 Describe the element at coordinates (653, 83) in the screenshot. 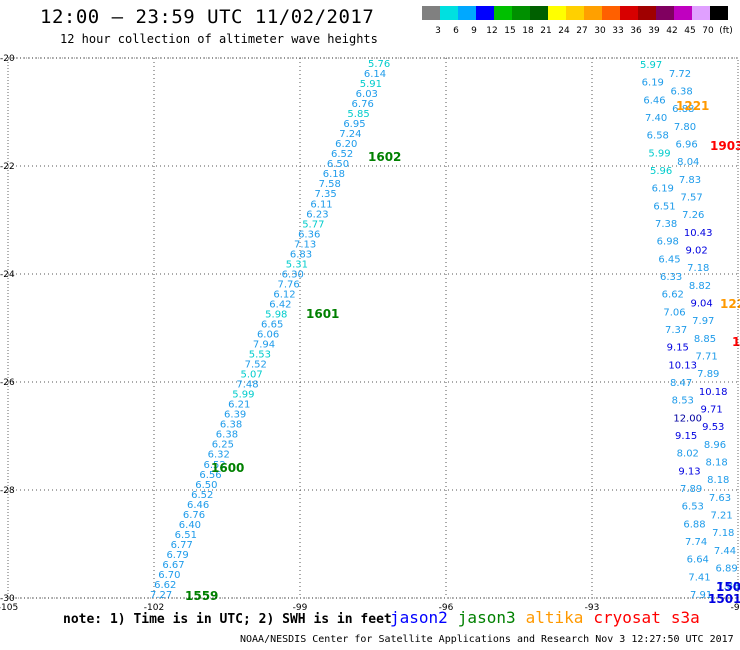

I see `wave-height-label: 6.19` at that location.